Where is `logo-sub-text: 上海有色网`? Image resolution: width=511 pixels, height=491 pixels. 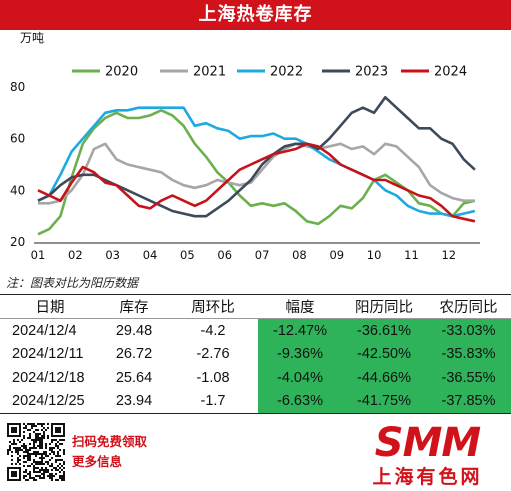 logo-sub-text: 上海有色网 is located at coordinates (427, 477).